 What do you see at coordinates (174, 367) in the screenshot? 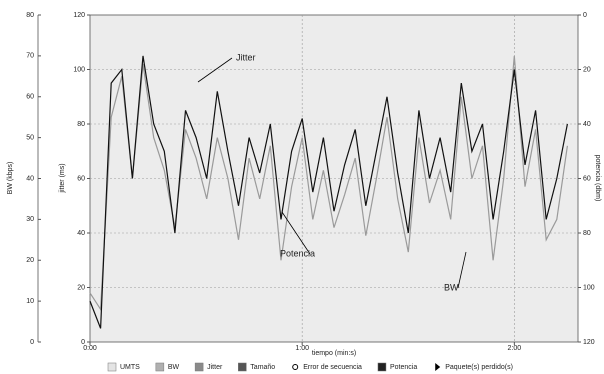
I see `legend-label: BW` at bounding box center [174, 367].